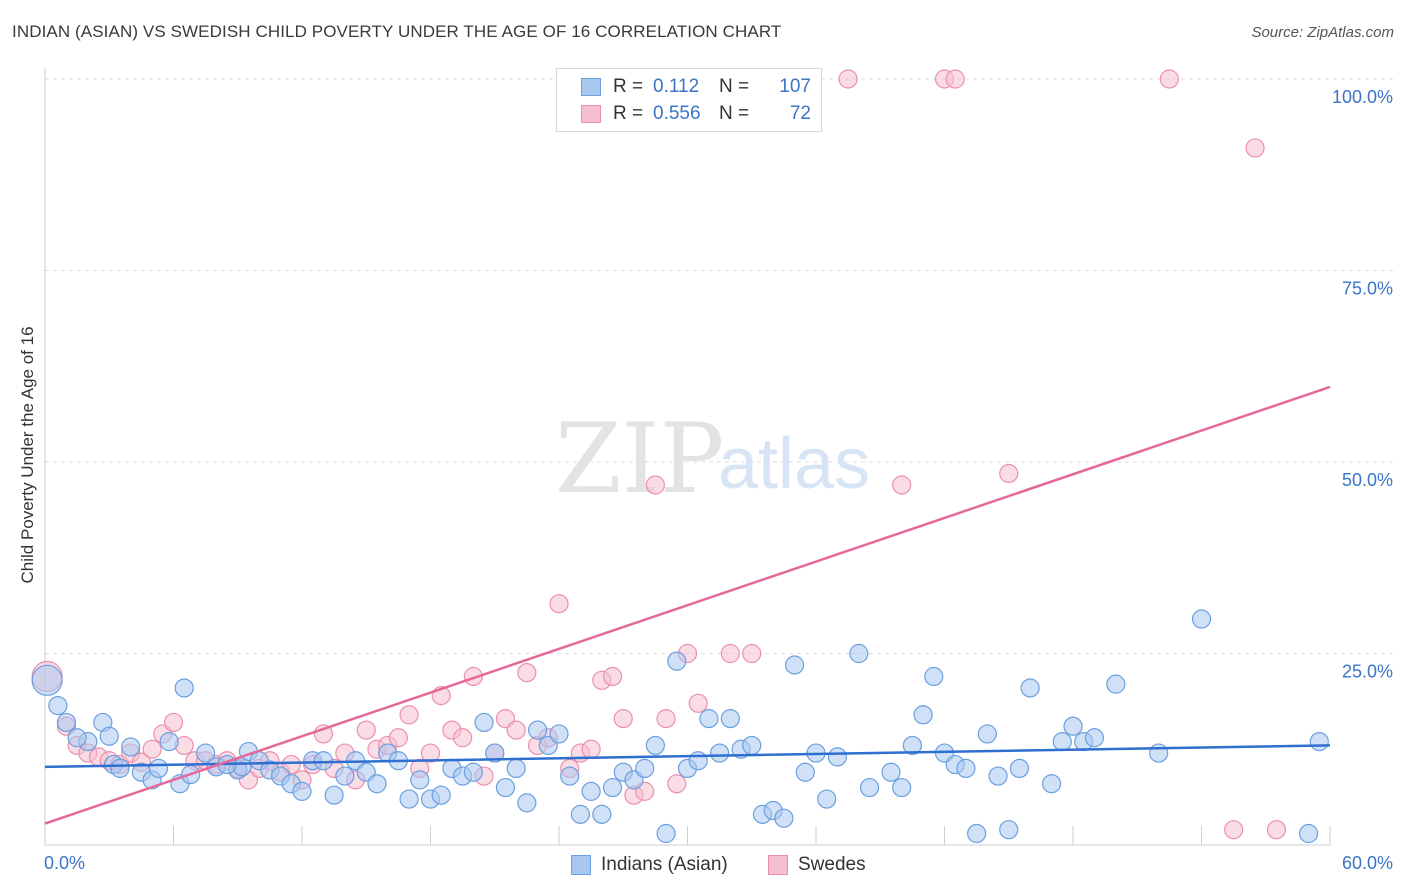 The height and width of the screenshot is (892, 1406). Describe the element at coordinates (591, 114) in the screenshot. I see `legend-swatch-pink` at that location.